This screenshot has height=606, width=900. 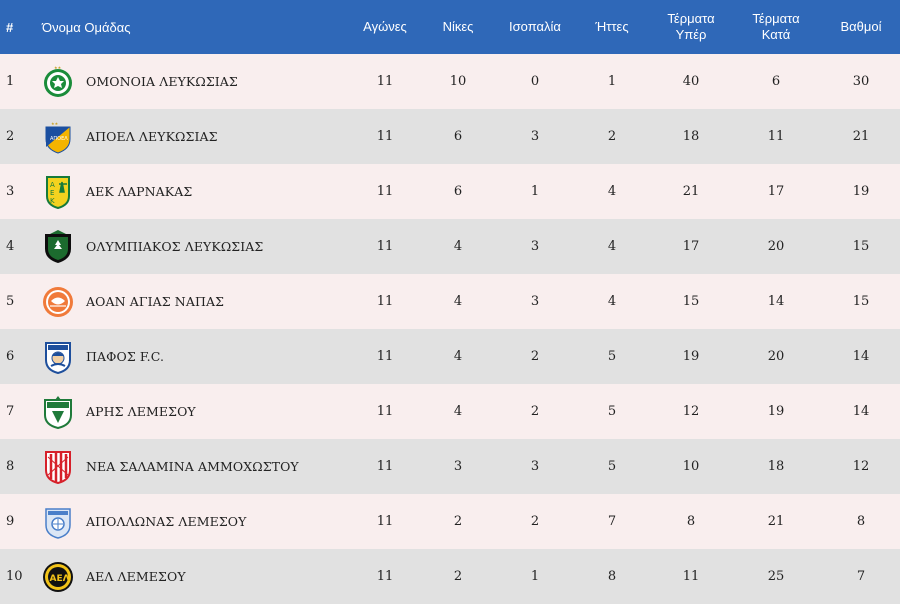 I want to click on cell-draws: 0, so click(x=535, y=81).